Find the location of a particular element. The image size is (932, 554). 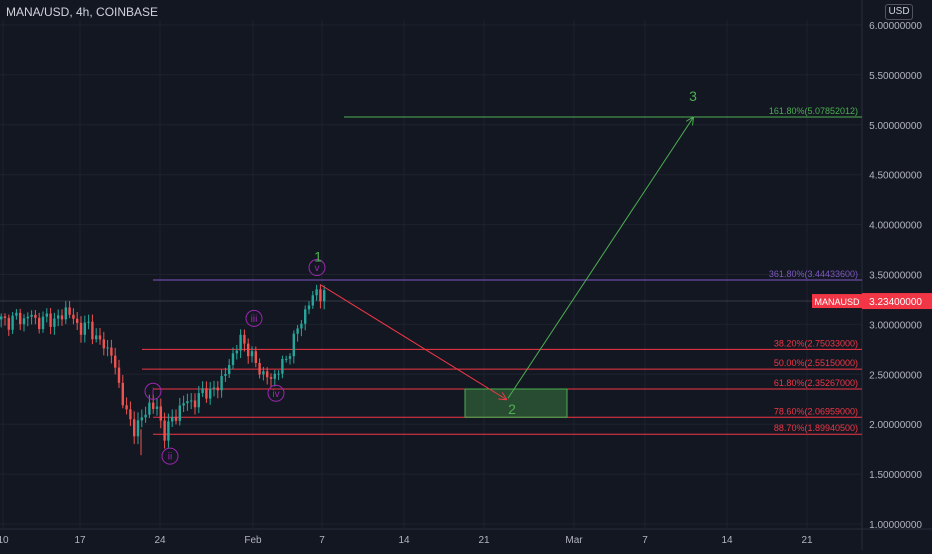

fib-level-label: 78.60%(2.06959000) is located at coordinates (816, 411).